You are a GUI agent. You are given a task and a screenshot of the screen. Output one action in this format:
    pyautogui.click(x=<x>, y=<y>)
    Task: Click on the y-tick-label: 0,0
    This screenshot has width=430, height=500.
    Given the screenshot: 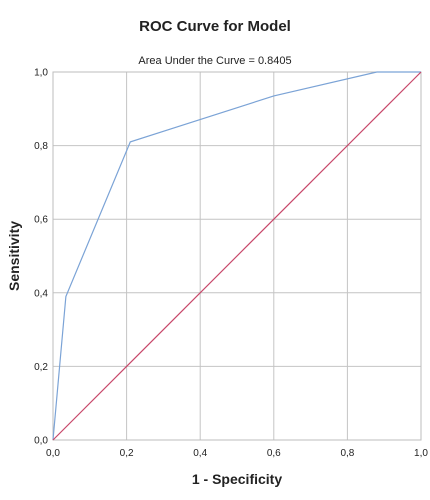 What is the action you would take?
    pyautogui.click(x=41, y=441)
    